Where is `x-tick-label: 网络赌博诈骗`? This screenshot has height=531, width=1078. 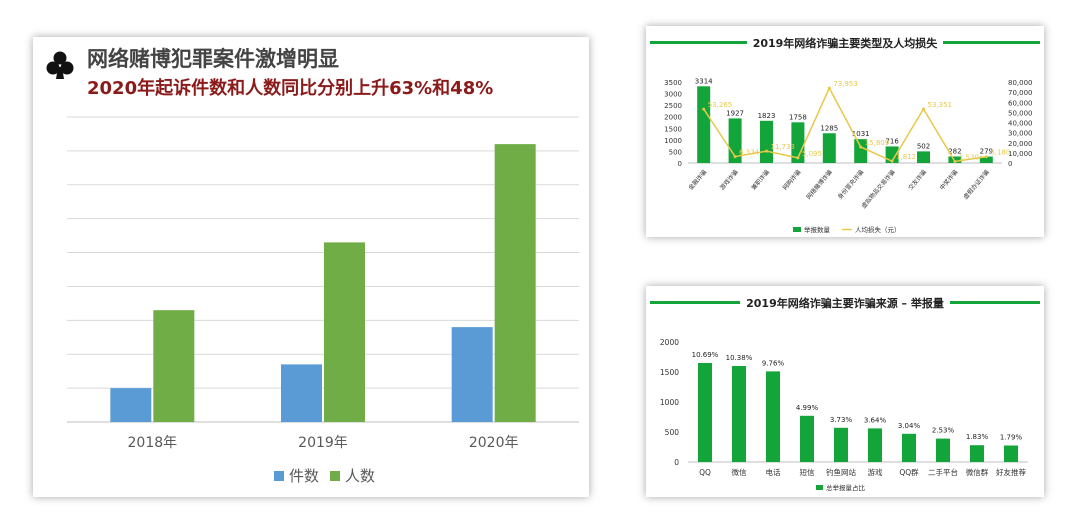 x-tick-label: 网络赌博诈骗 is located at coordinates (819, 184).